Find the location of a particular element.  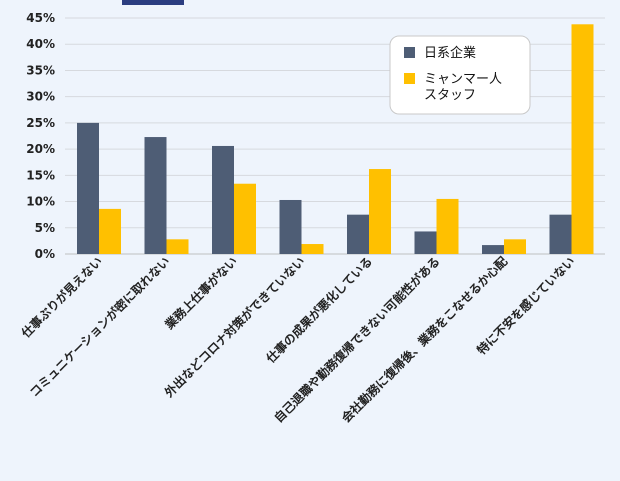

legend-label-0: 日系企業 is located at coordinates (450, 53).